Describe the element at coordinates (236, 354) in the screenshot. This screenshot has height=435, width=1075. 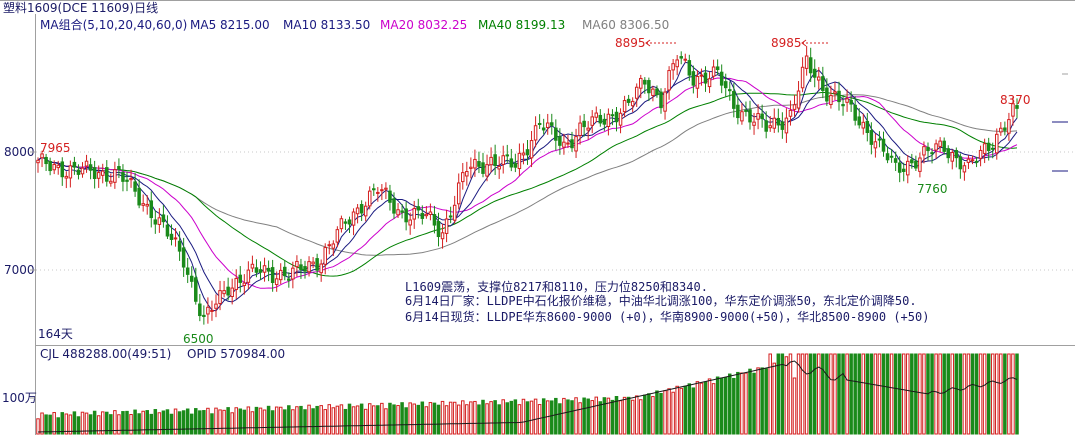
I see `opid-label: OPID 570984.00` at that location.